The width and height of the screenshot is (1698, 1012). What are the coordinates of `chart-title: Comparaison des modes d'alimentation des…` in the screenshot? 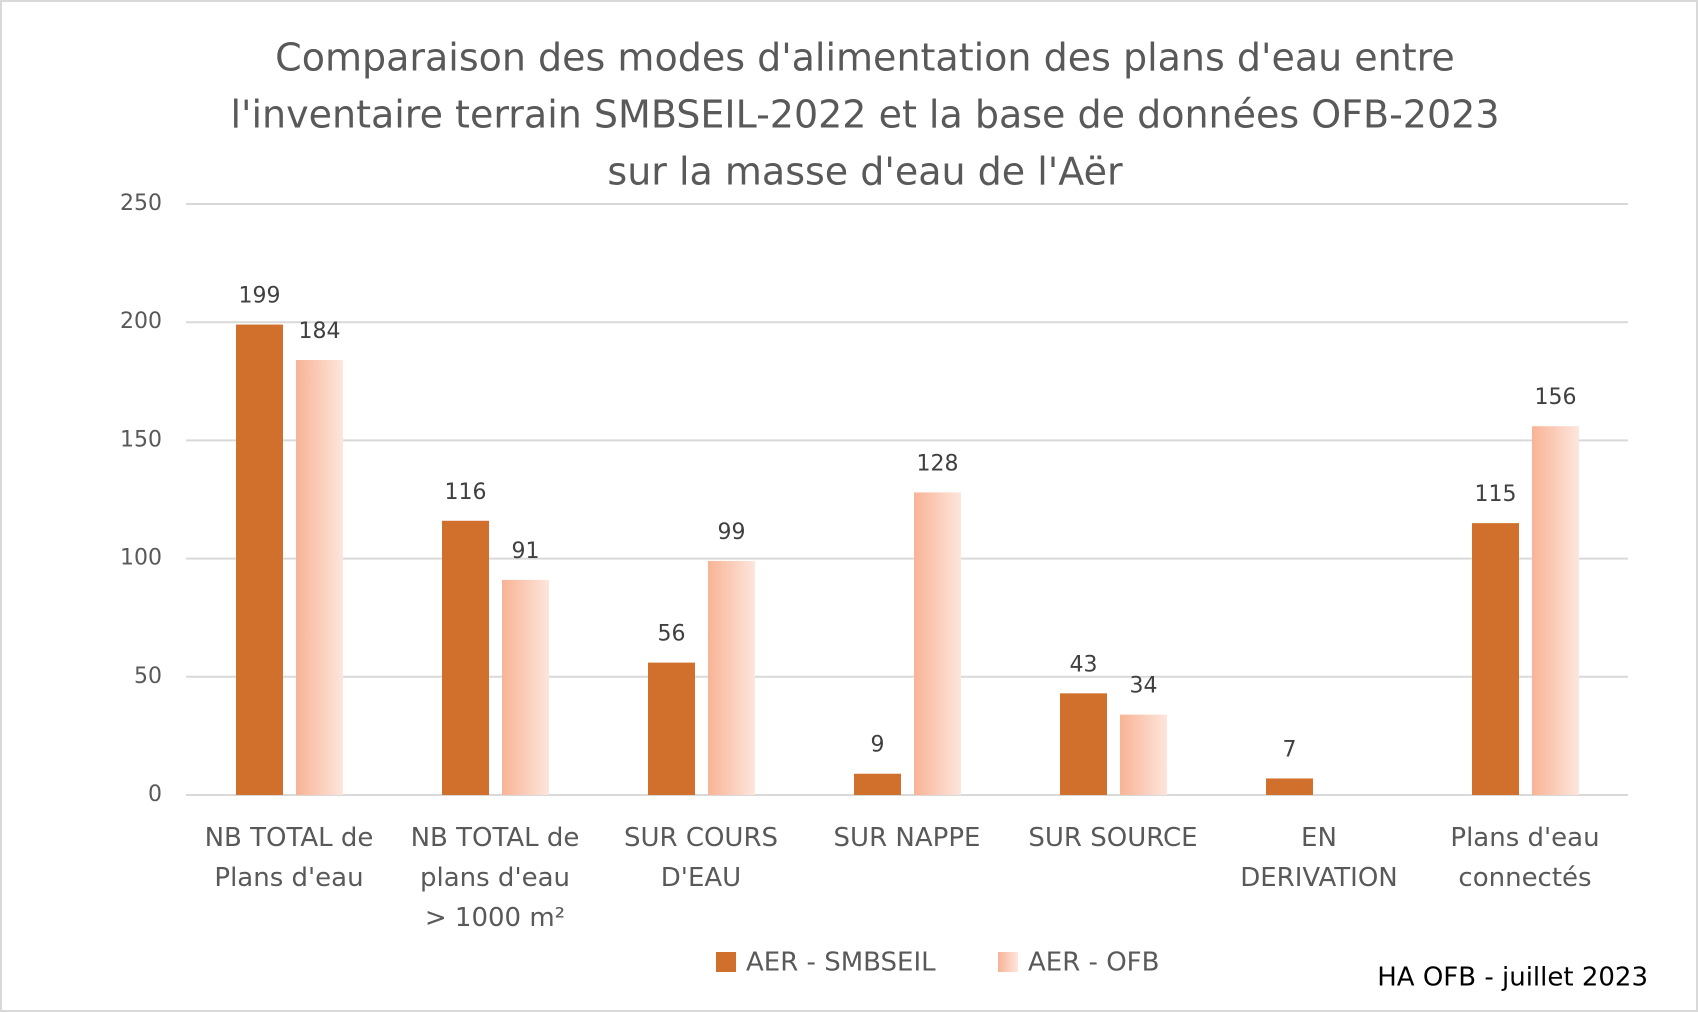 It's located at (865, 58).